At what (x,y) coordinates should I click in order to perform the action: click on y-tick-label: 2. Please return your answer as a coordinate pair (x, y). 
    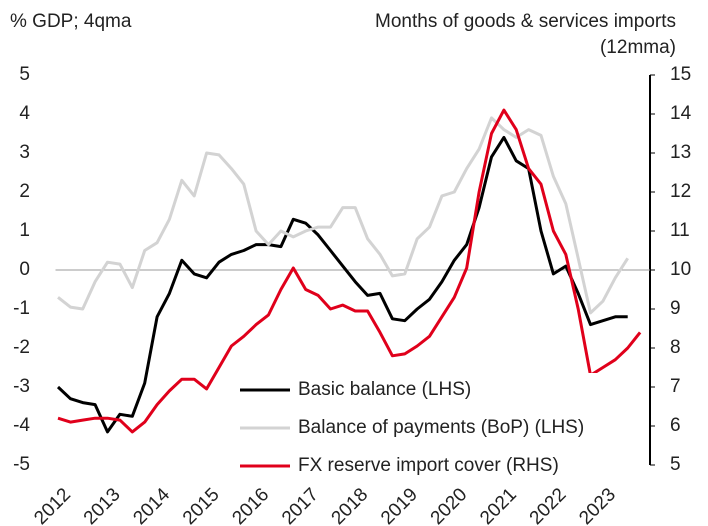
    Looking at the image, I should click on (24, 191).